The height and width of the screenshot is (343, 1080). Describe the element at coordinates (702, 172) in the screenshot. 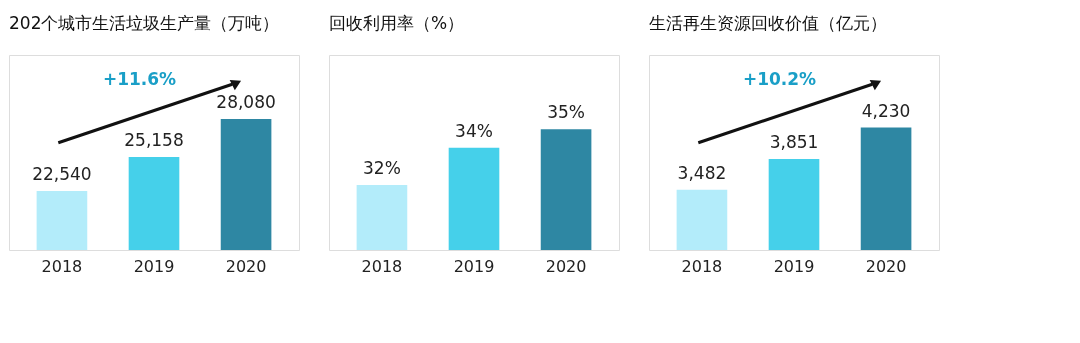

I see `data-label: 3,482` at that location.